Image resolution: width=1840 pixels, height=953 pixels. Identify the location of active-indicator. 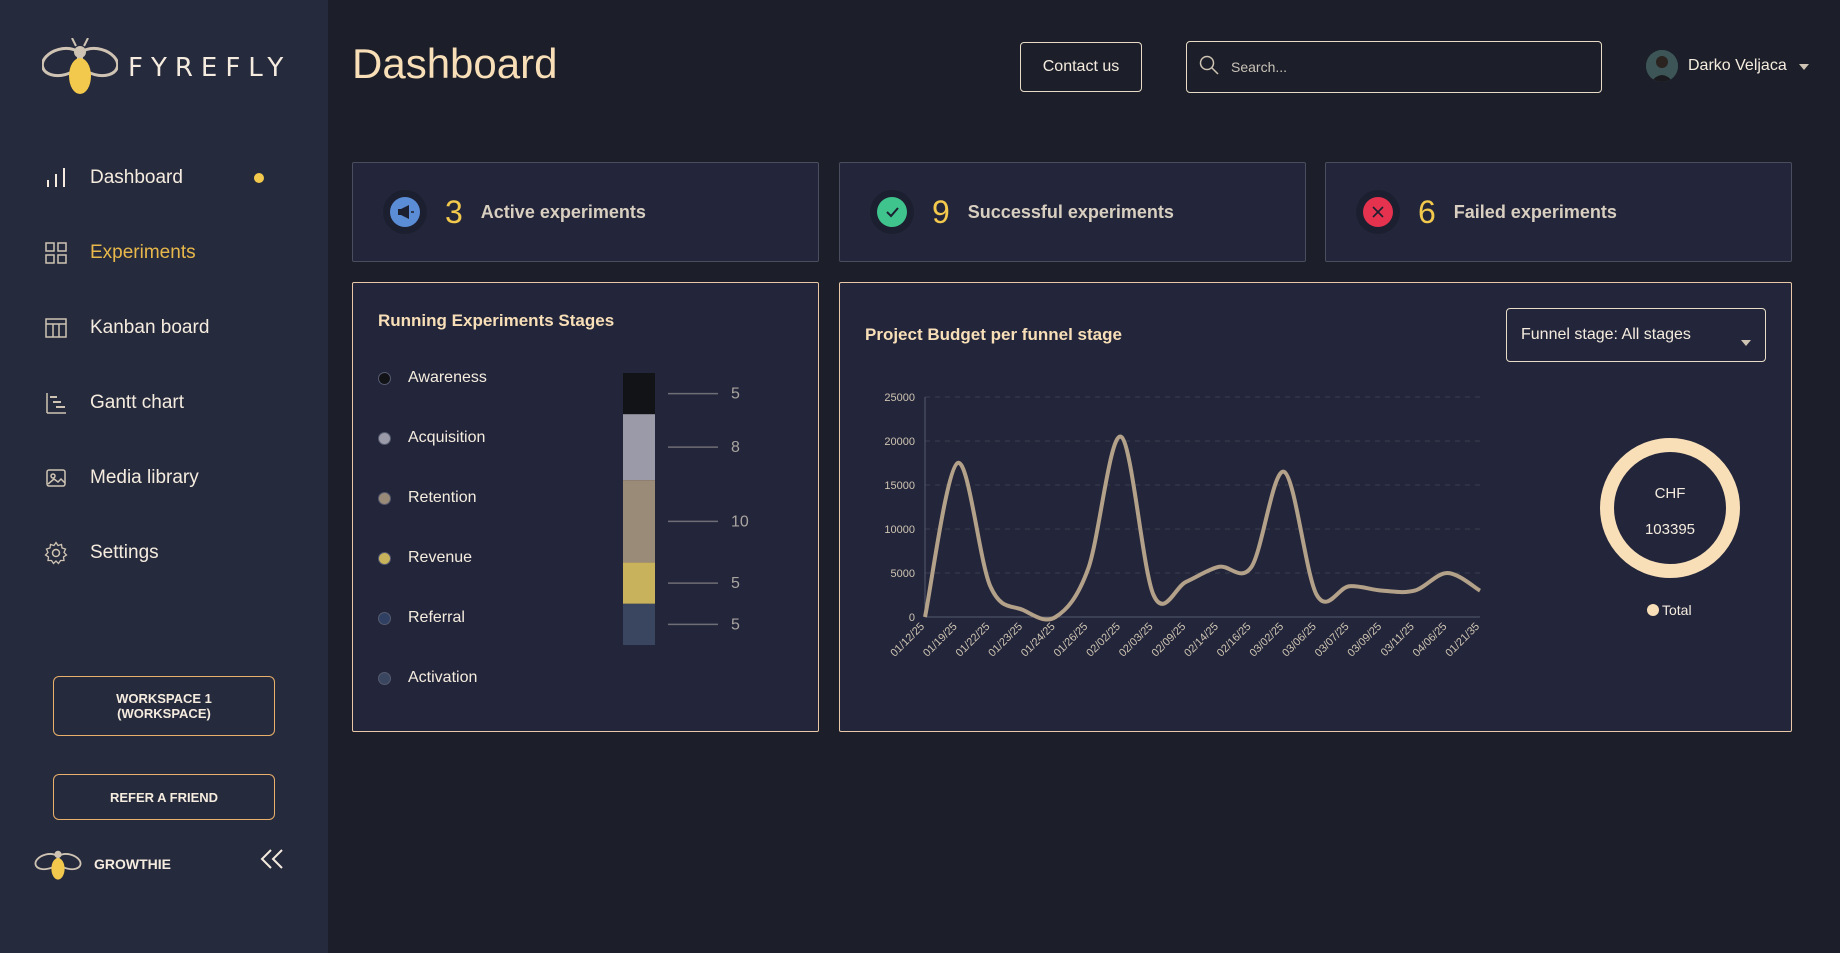
(259, 177).